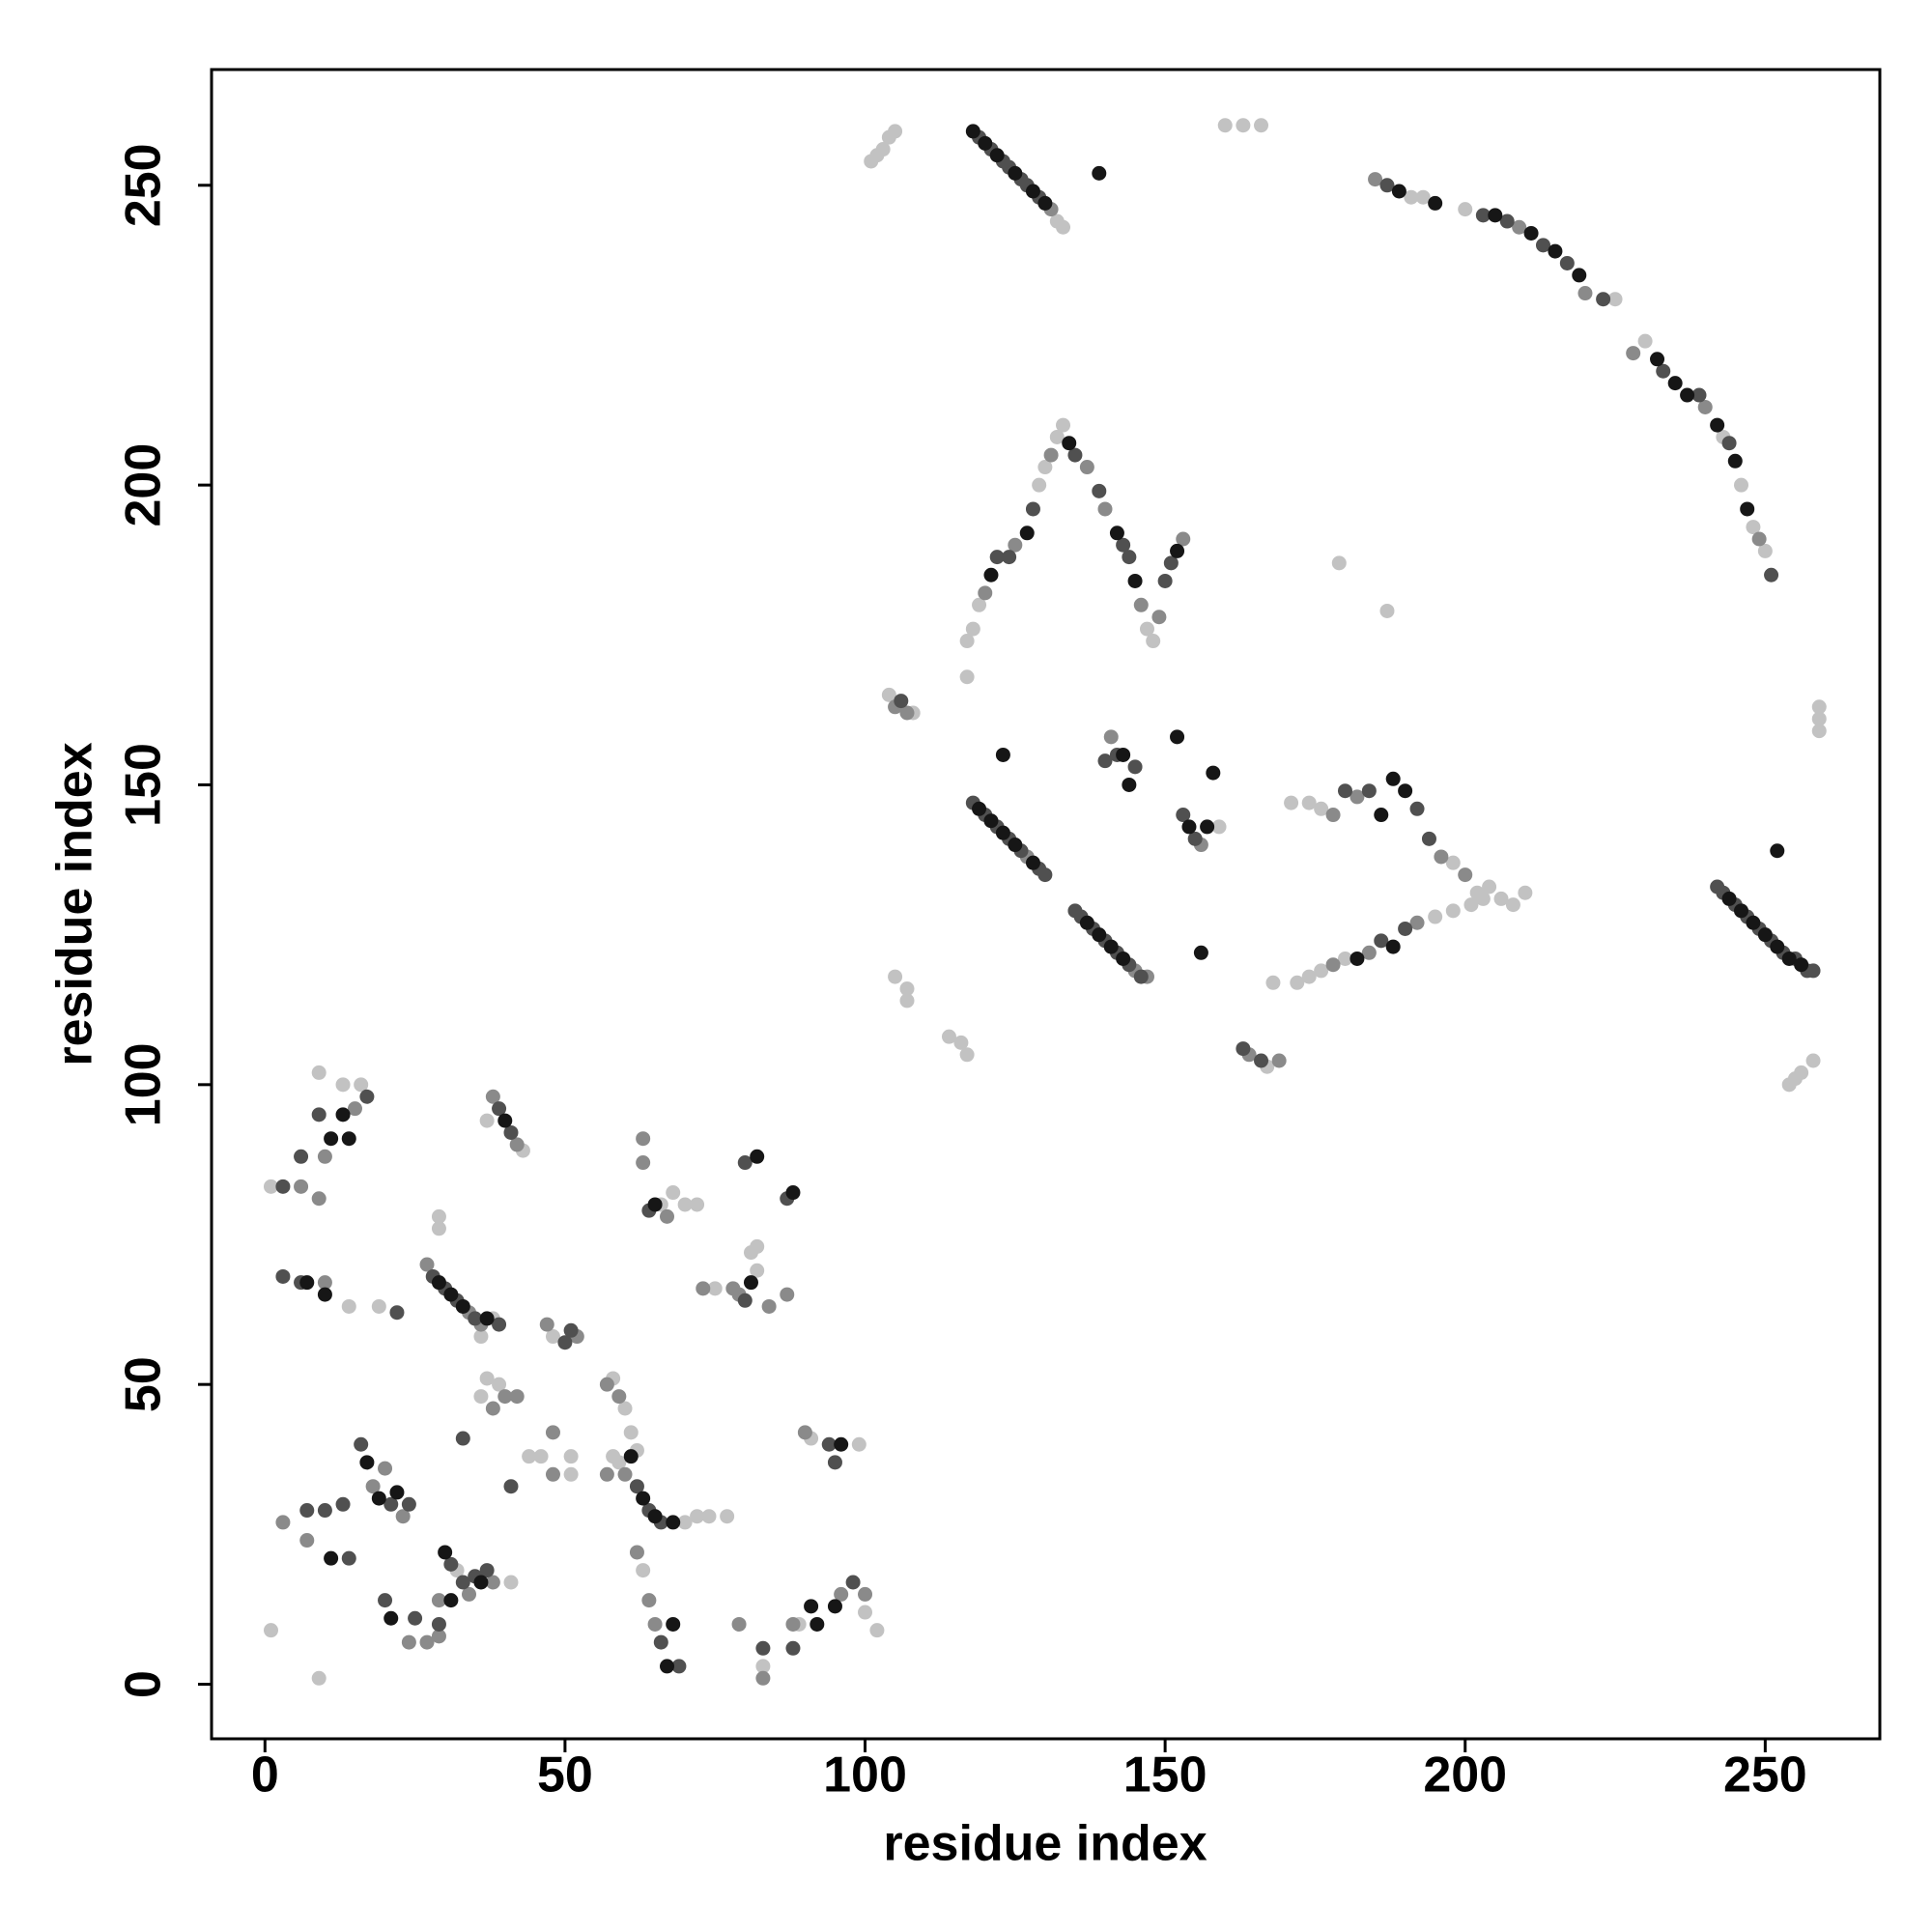  Describe the element at coordinates (144, 485) in the screenshot. I see `y-tick-label: 200` at that location.